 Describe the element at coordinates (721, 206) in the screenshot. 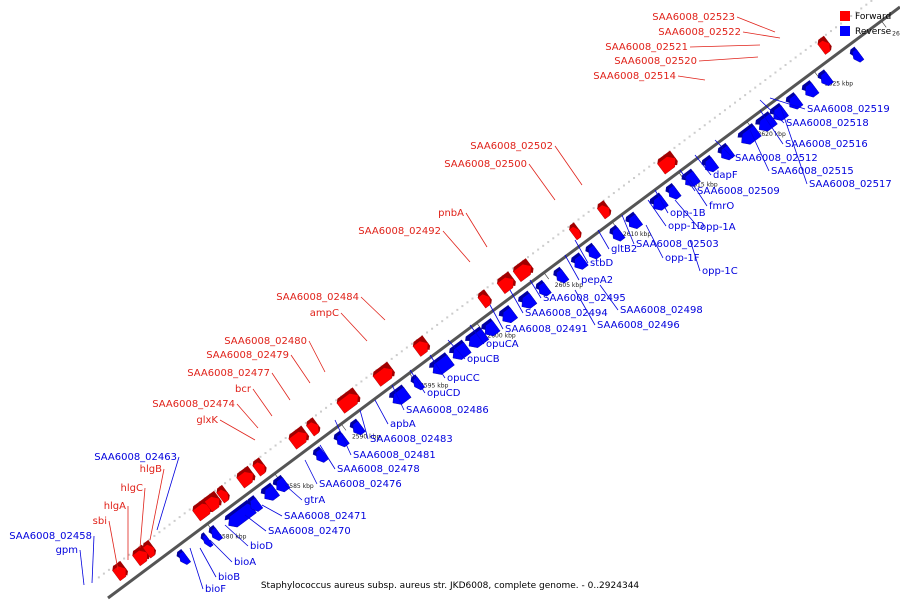

I see `gene-label: fmrO` at that location.